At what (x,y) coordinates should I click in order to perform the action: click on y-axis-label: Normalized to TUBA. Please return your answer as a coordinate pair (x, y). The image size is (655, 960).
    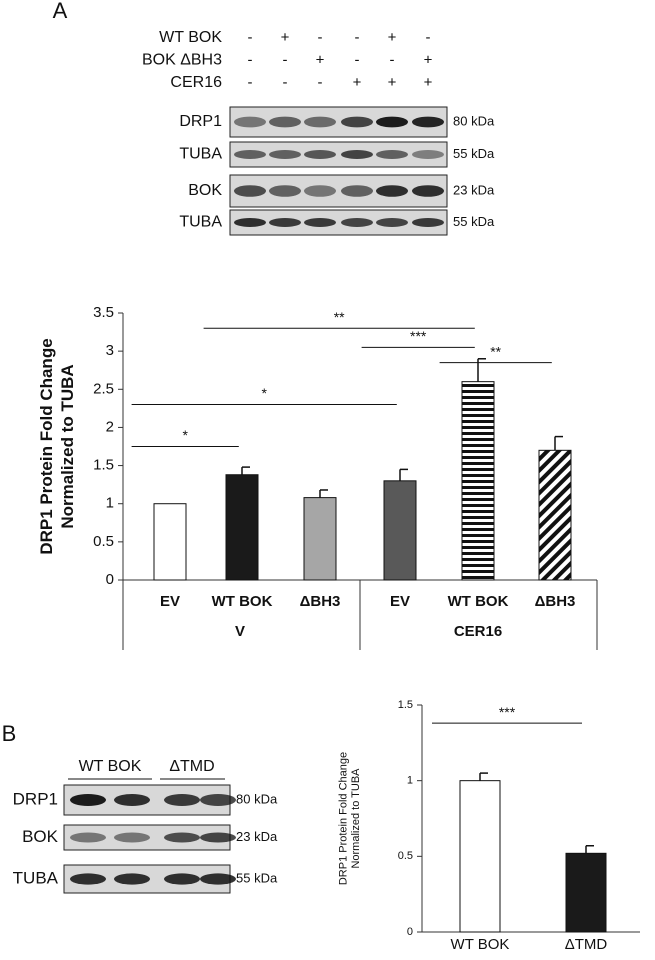
    Looking at the image, I should click on (67, 446).